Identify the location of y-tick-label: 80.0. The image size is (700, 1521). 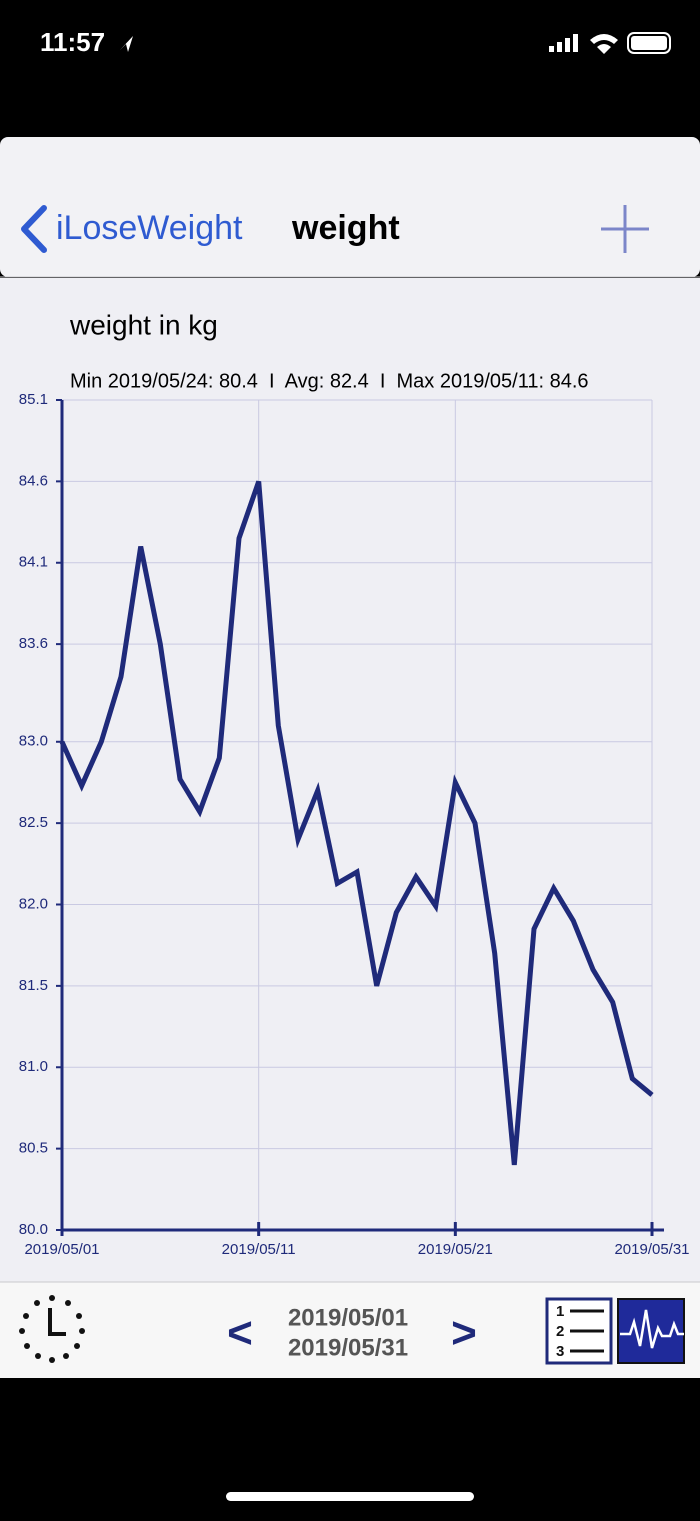
(33, 1229).